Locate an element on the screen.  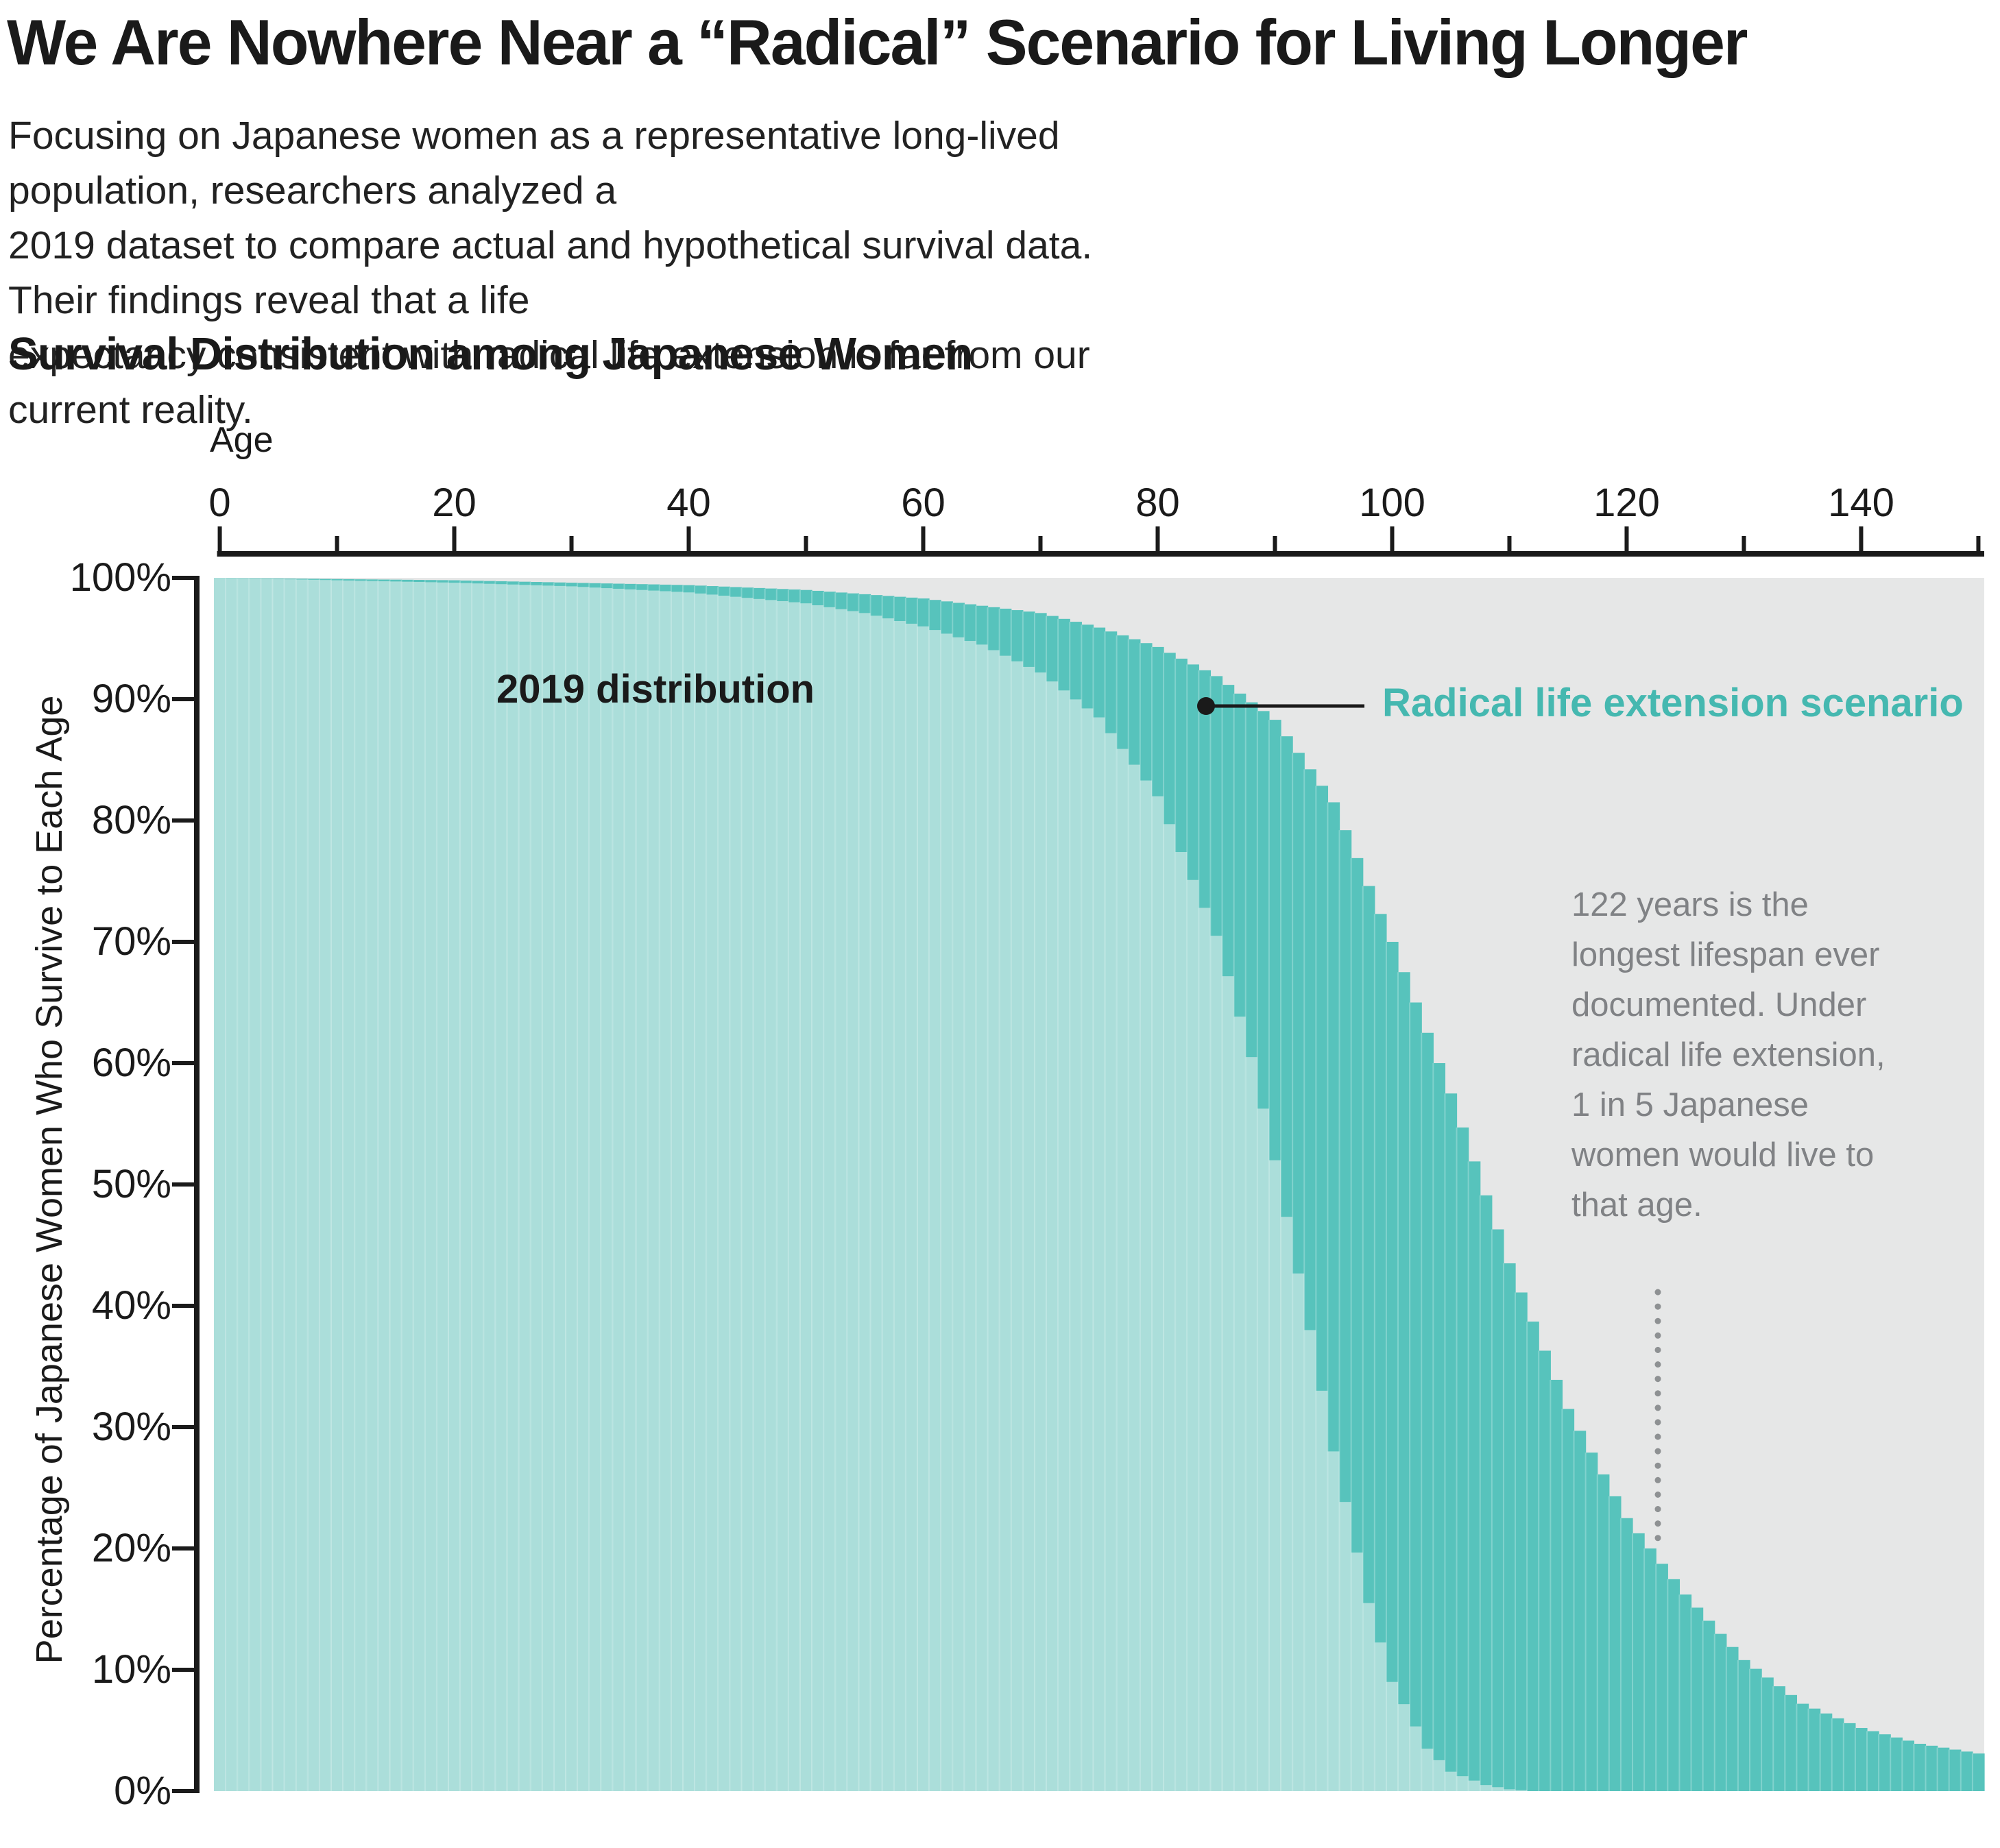
x-axis-tick-label: 140 is located at coordinates (1861, 503).